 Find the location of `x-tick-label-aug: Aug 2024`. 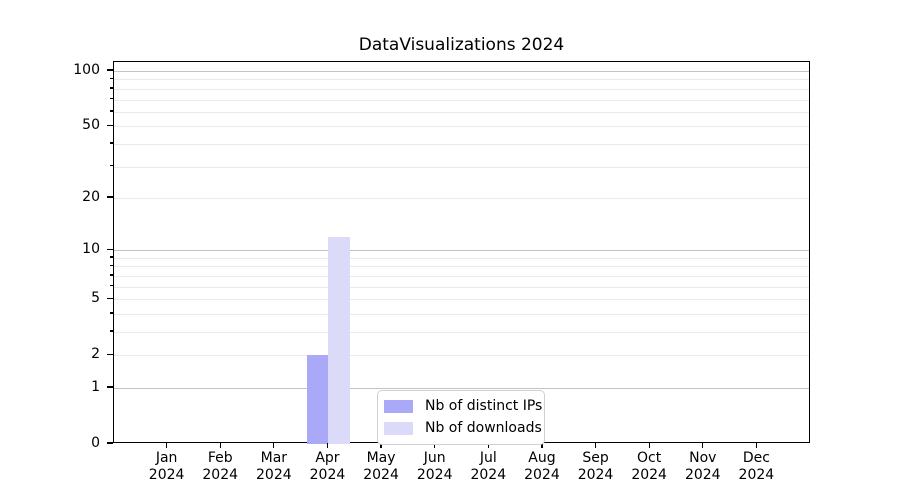

x-tick-label-aug: Aug 2024 is located at coordinates (542, 466).